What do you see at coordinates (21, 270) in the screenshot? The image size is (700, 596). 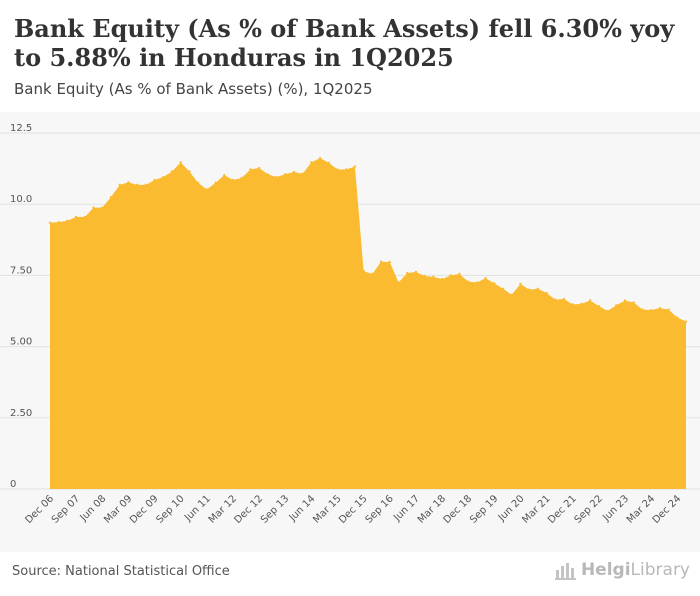 I see `y-tick-label: 7.50` at bounding box center [21, 270].